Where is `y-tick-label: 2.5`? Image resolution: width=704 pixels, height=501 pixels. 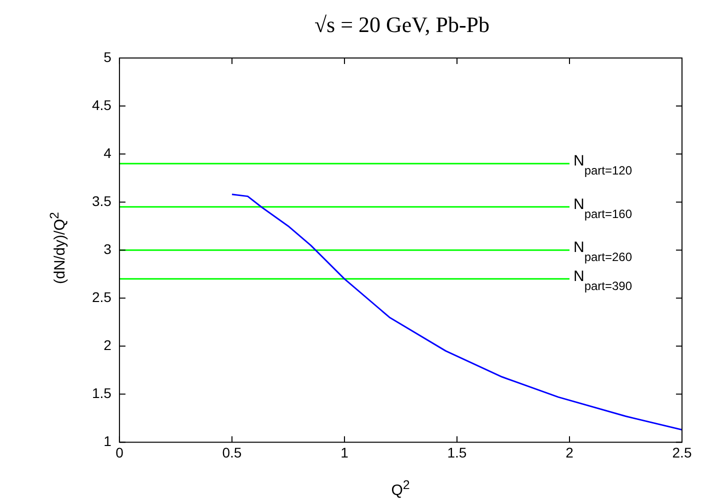 y-tick-label: 2.5 is located at coordinates (102, 296).